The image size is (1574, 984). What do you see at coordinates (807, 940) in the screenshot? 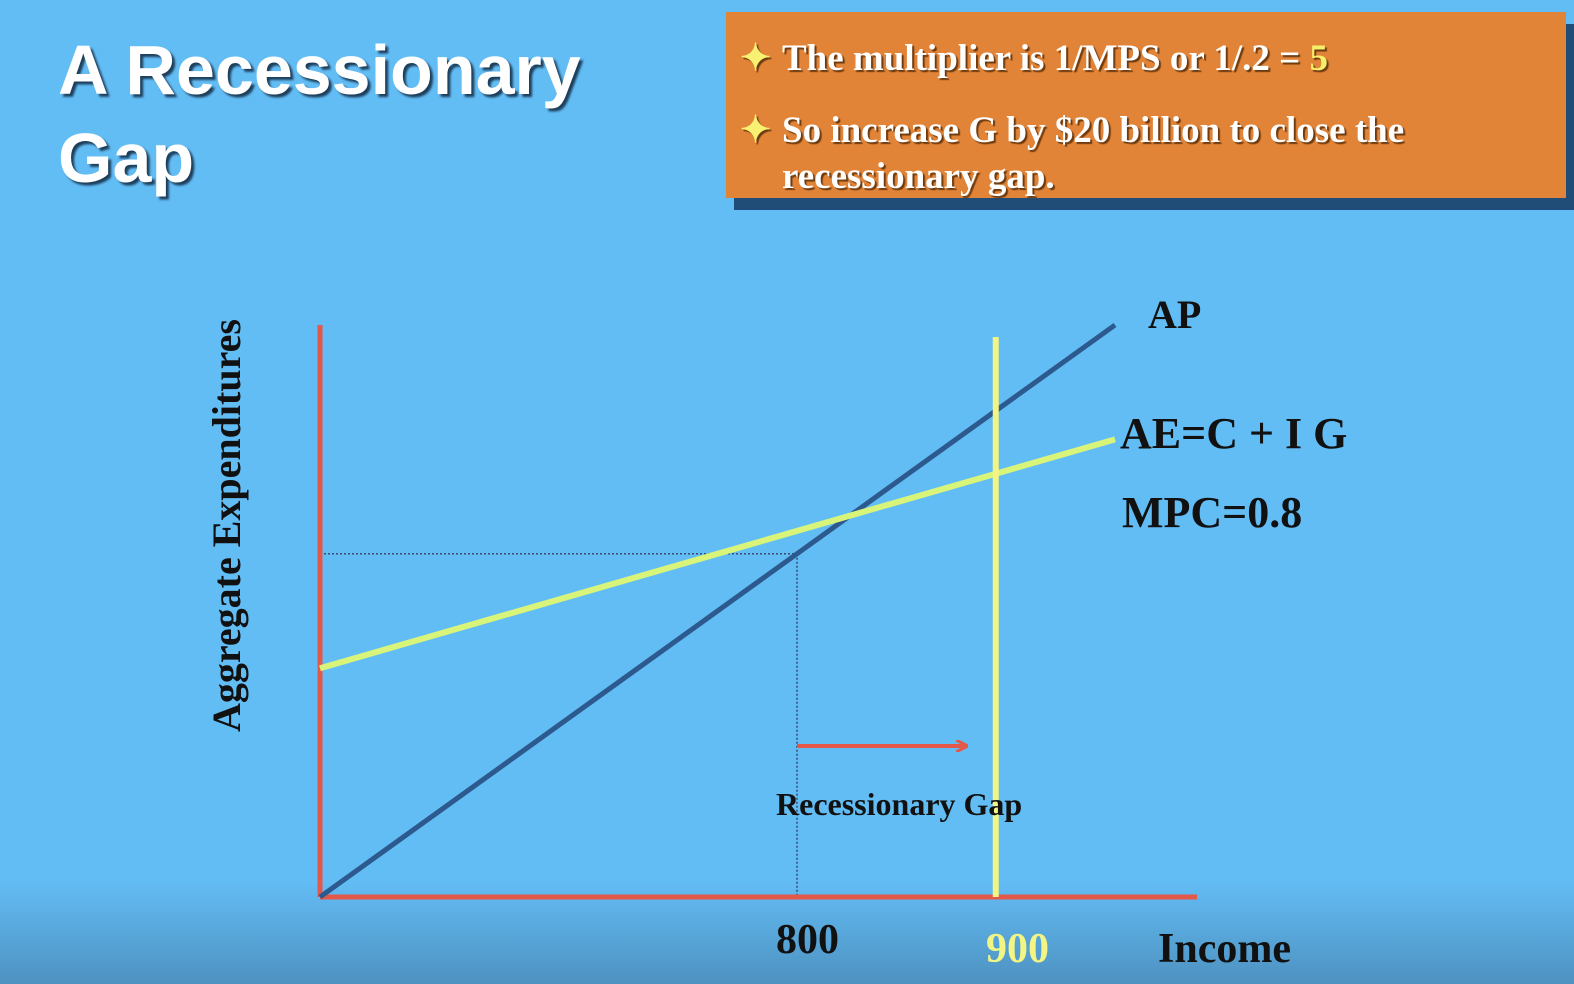
I see `x-tick-800: 800` at bounding box center [807, 940].